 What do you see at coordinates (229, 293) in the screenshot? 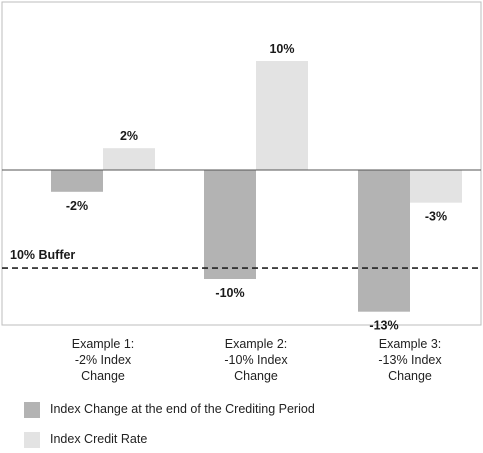
I see `data-label-series1-cat2: -10%` at bounding box center [229, 293].